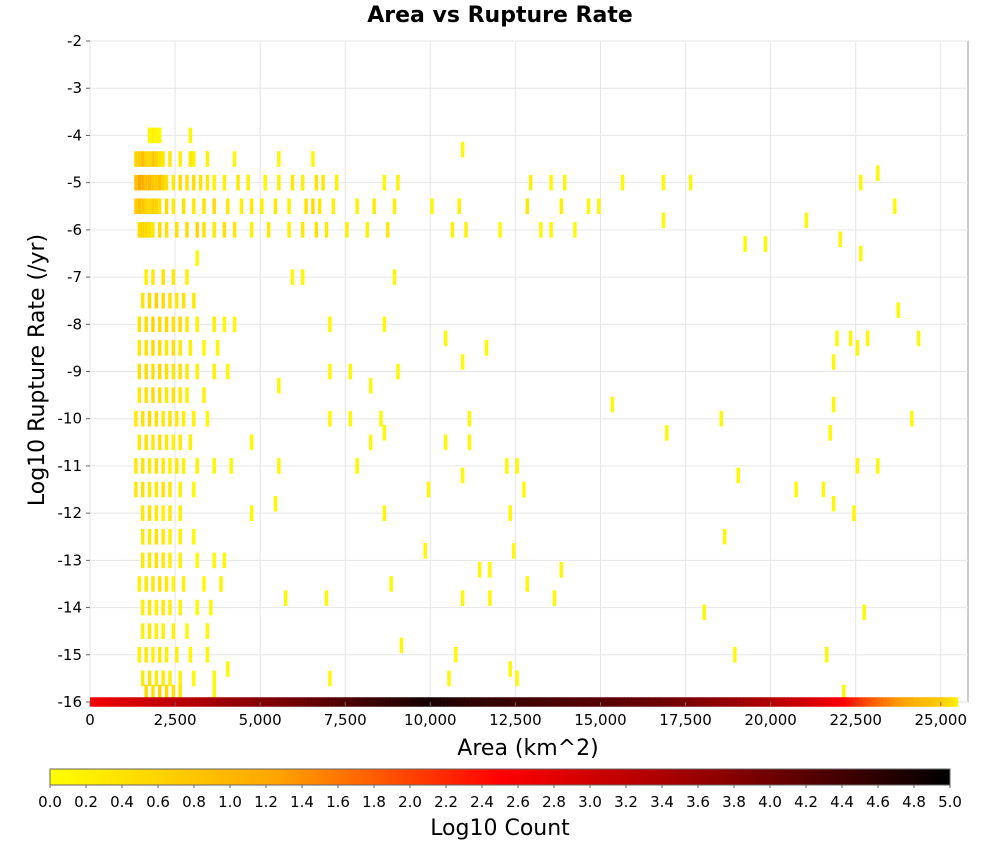  What do you see at coordinates (70, 419) in the screenshot?
I see `y-tick-label: -10` at bounding box center [70, 419].